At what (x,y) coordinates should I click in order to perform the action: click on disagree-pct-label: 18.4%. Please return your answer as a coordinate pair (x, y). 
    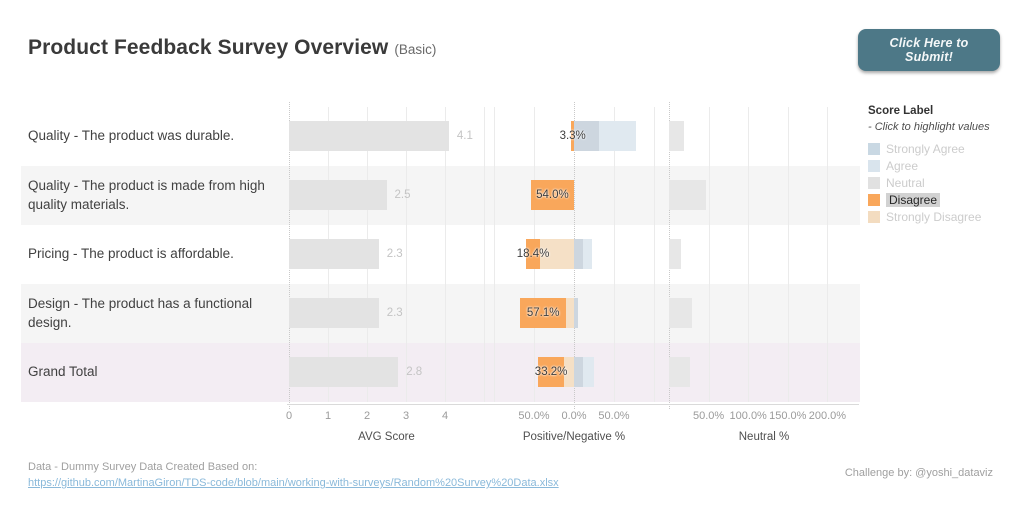
    Looking at the image, I should click on (533, 254).